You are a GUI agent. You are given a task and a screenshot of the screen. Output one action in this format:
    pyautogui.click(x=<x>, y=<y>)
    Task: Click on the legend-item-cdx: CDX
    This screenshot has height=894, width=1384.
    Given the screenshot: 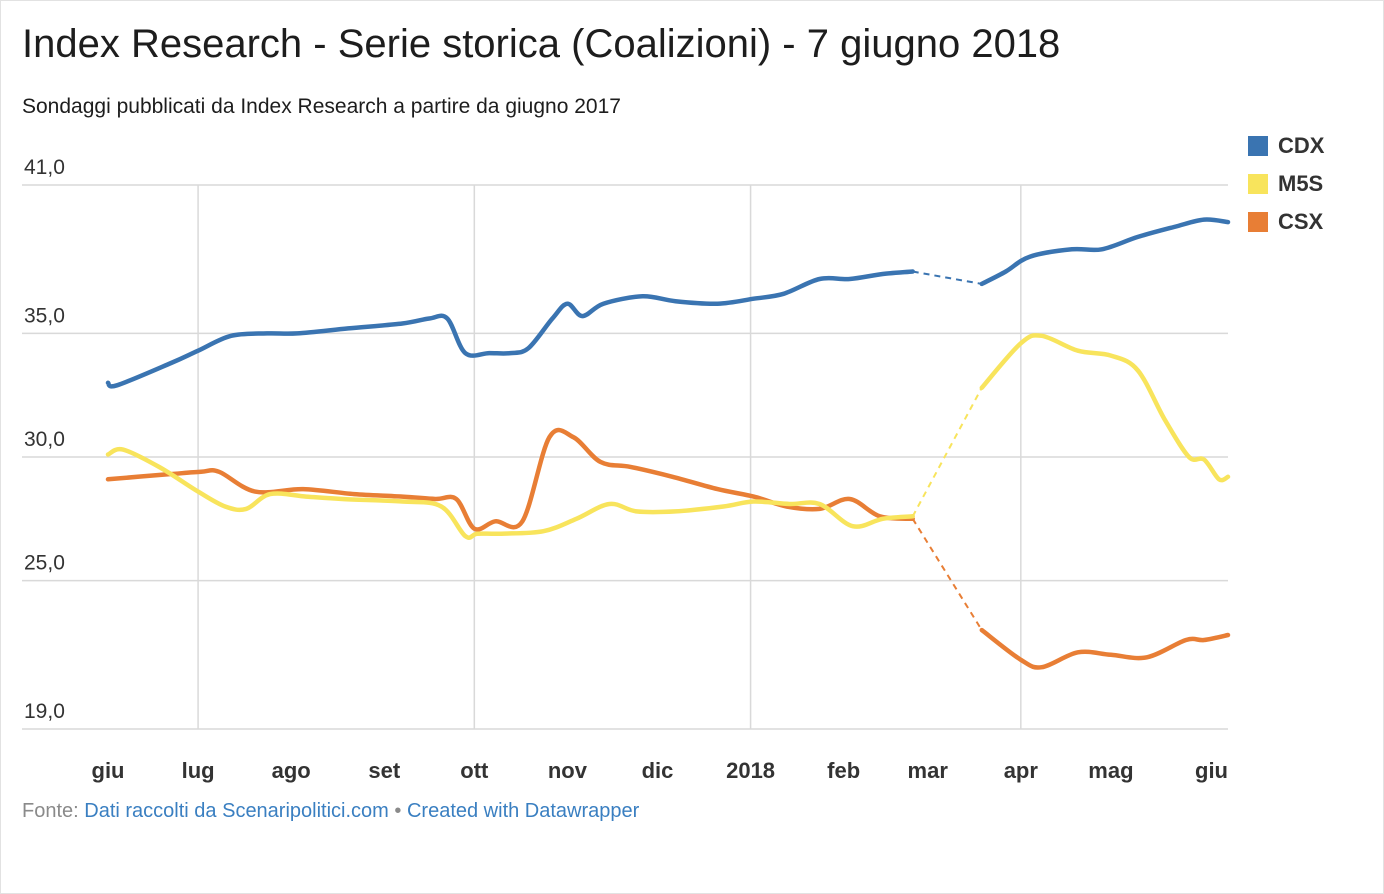 What is the action you would take?
    pyautogui.click(x=1286, y=146)
    